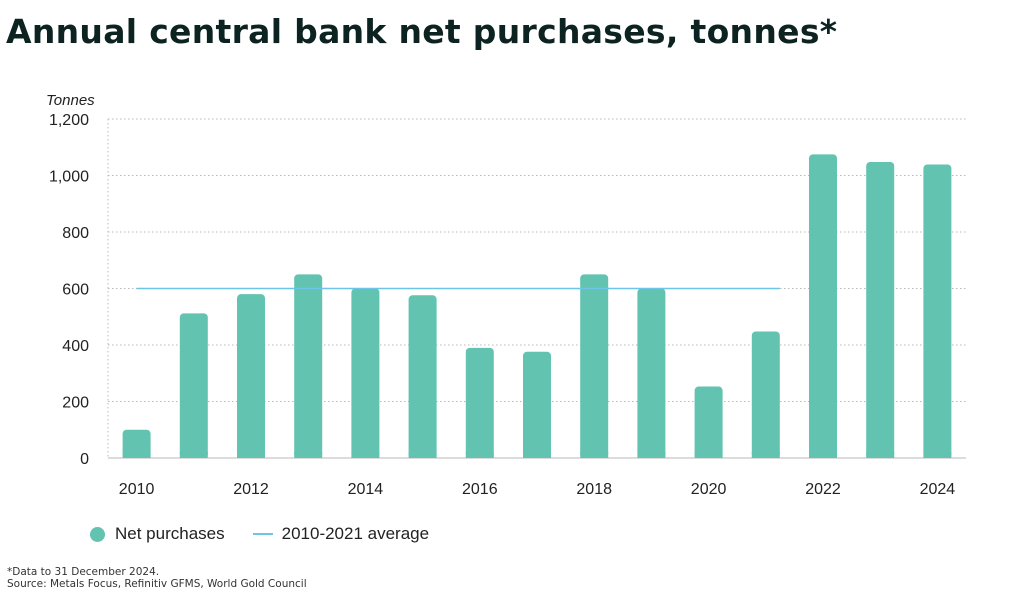 Image resolution: width=1024 pixels, height=599 pixels. Describe the element at coordinates (193, 385) in the screenshot. I see `bar-2011` at that location.